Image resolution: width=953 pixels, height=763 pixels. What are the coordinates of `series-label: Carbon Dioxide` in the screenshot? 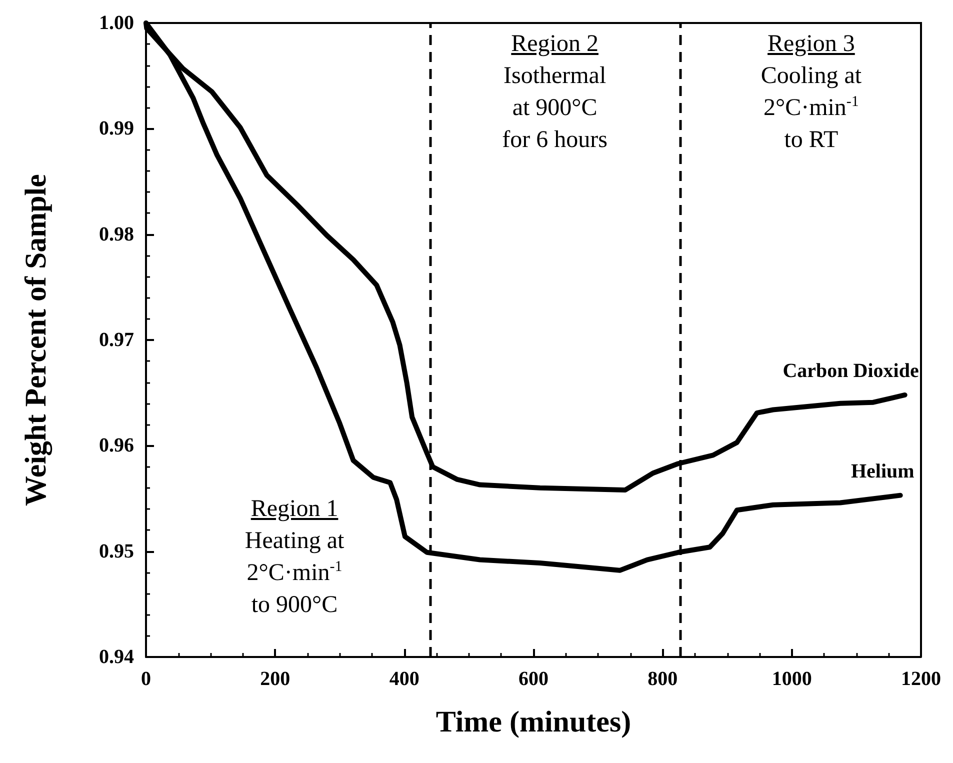 It's located at (850, 371).